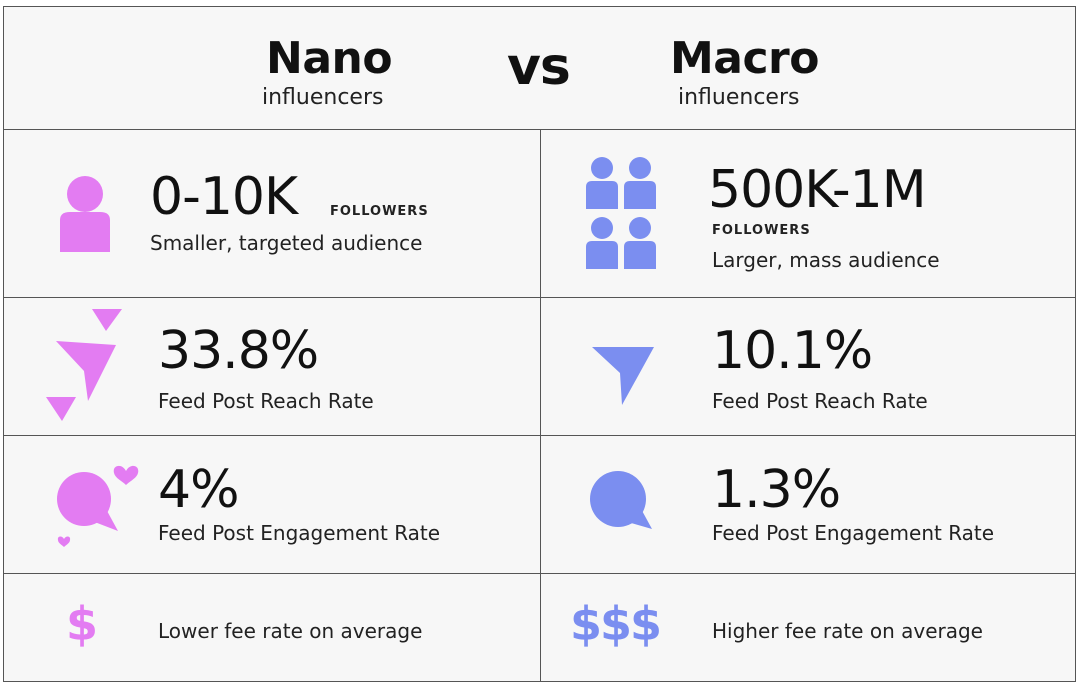  Describe the element at coordinates (792, 351) in the screenshot. I see `macro-reach-value: 10.1%` at that location.